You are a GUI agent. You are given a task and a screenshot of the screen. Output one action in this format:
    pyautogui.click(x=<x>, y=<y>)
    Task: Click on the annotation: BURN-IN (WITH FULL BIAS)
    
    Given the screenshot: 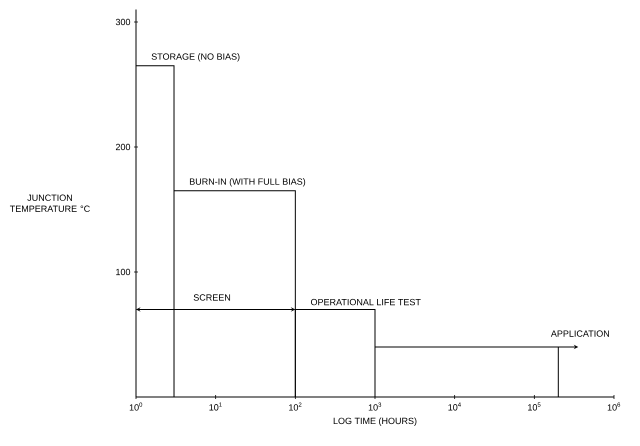 What is the action you would take?
    pyautogui.click(x=248, y=182)
    